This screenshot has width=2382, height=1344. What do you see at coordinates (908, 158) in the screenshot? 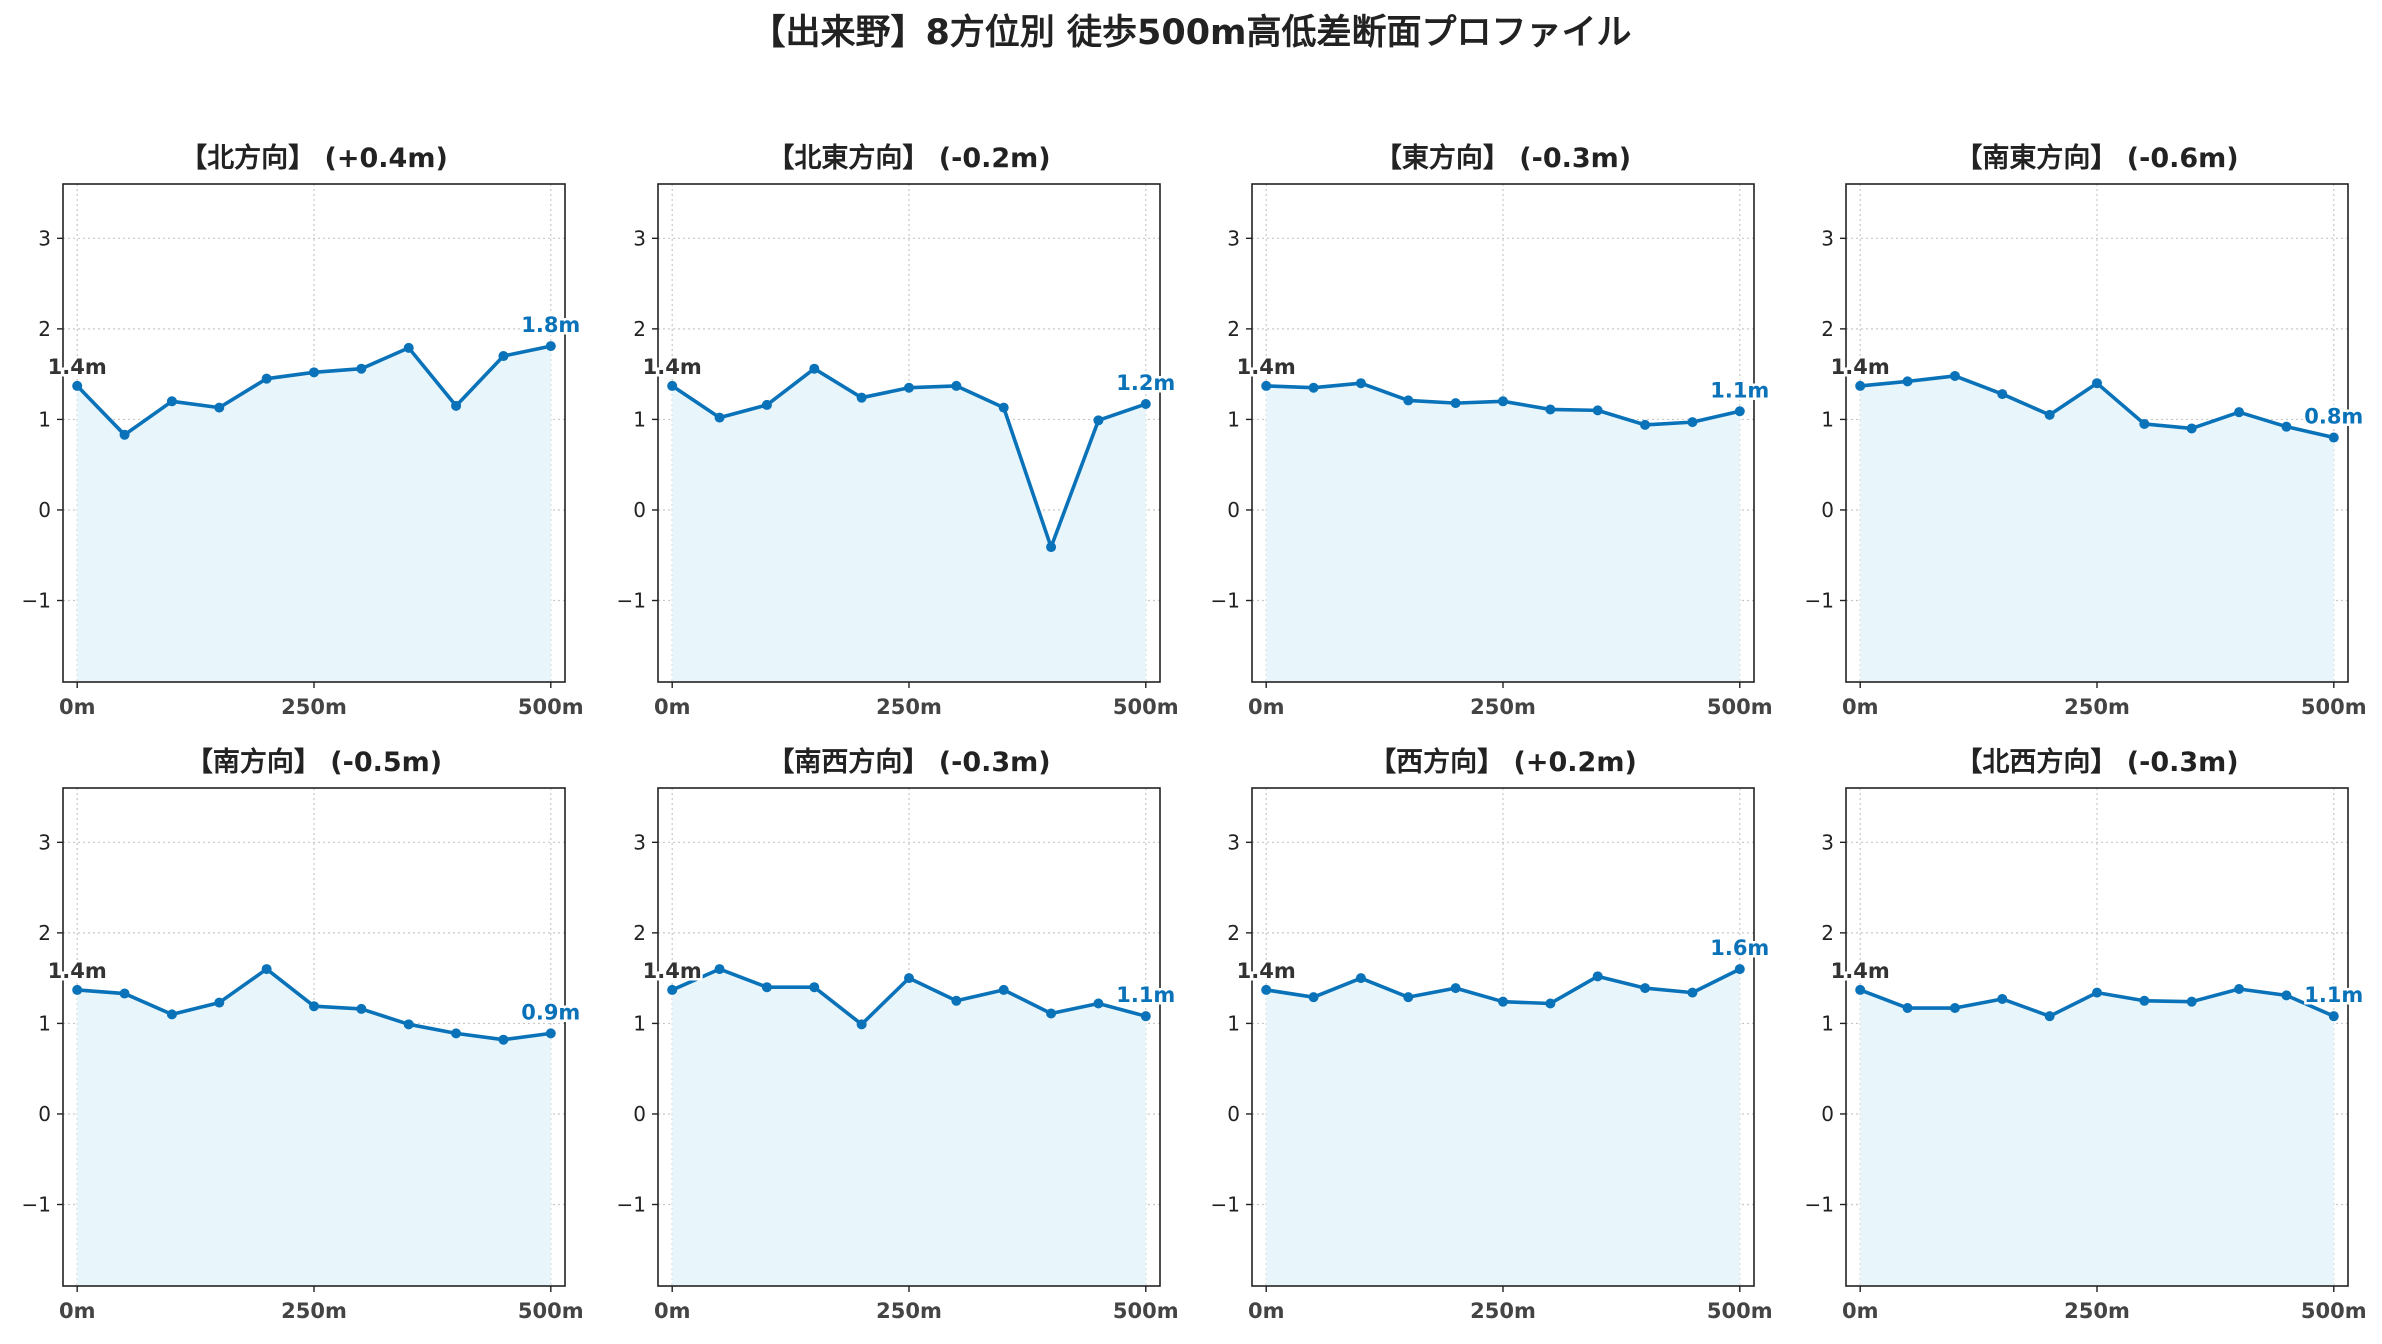
I see `panel-title: 【北東方向】 (-0.2m)` at bounding box center [908, 158].